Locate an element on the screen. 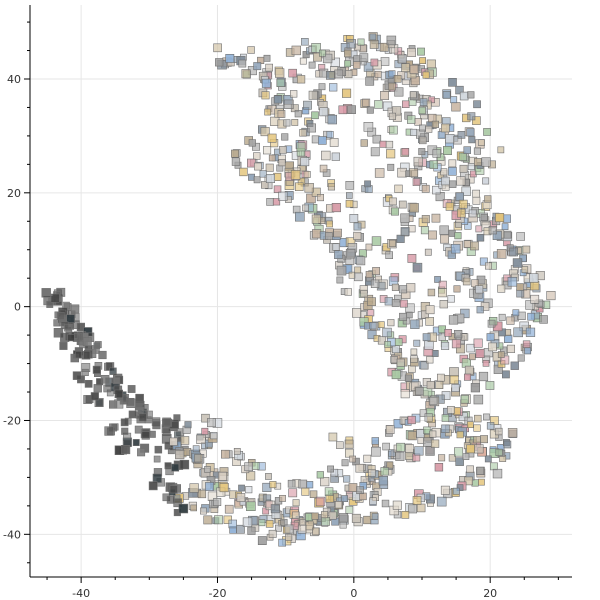 This screenshot has height=600, width=600. x-tick-label: -40 is located at coordinates (81, 593).